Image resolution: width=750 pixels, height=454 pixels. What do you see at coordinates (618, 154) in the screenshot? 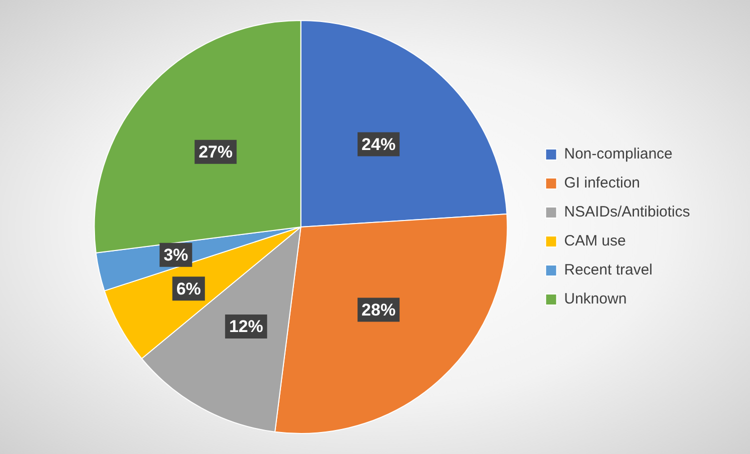
I see `legend-label: Non-compliance` at bounding box center [618, 154].